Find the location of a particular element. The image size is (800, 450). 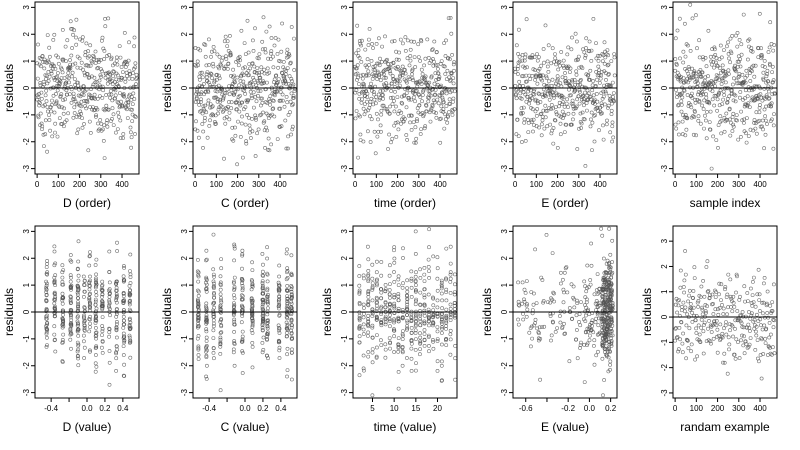

x-tick-label: 100 is located at coordinates (697, 408).